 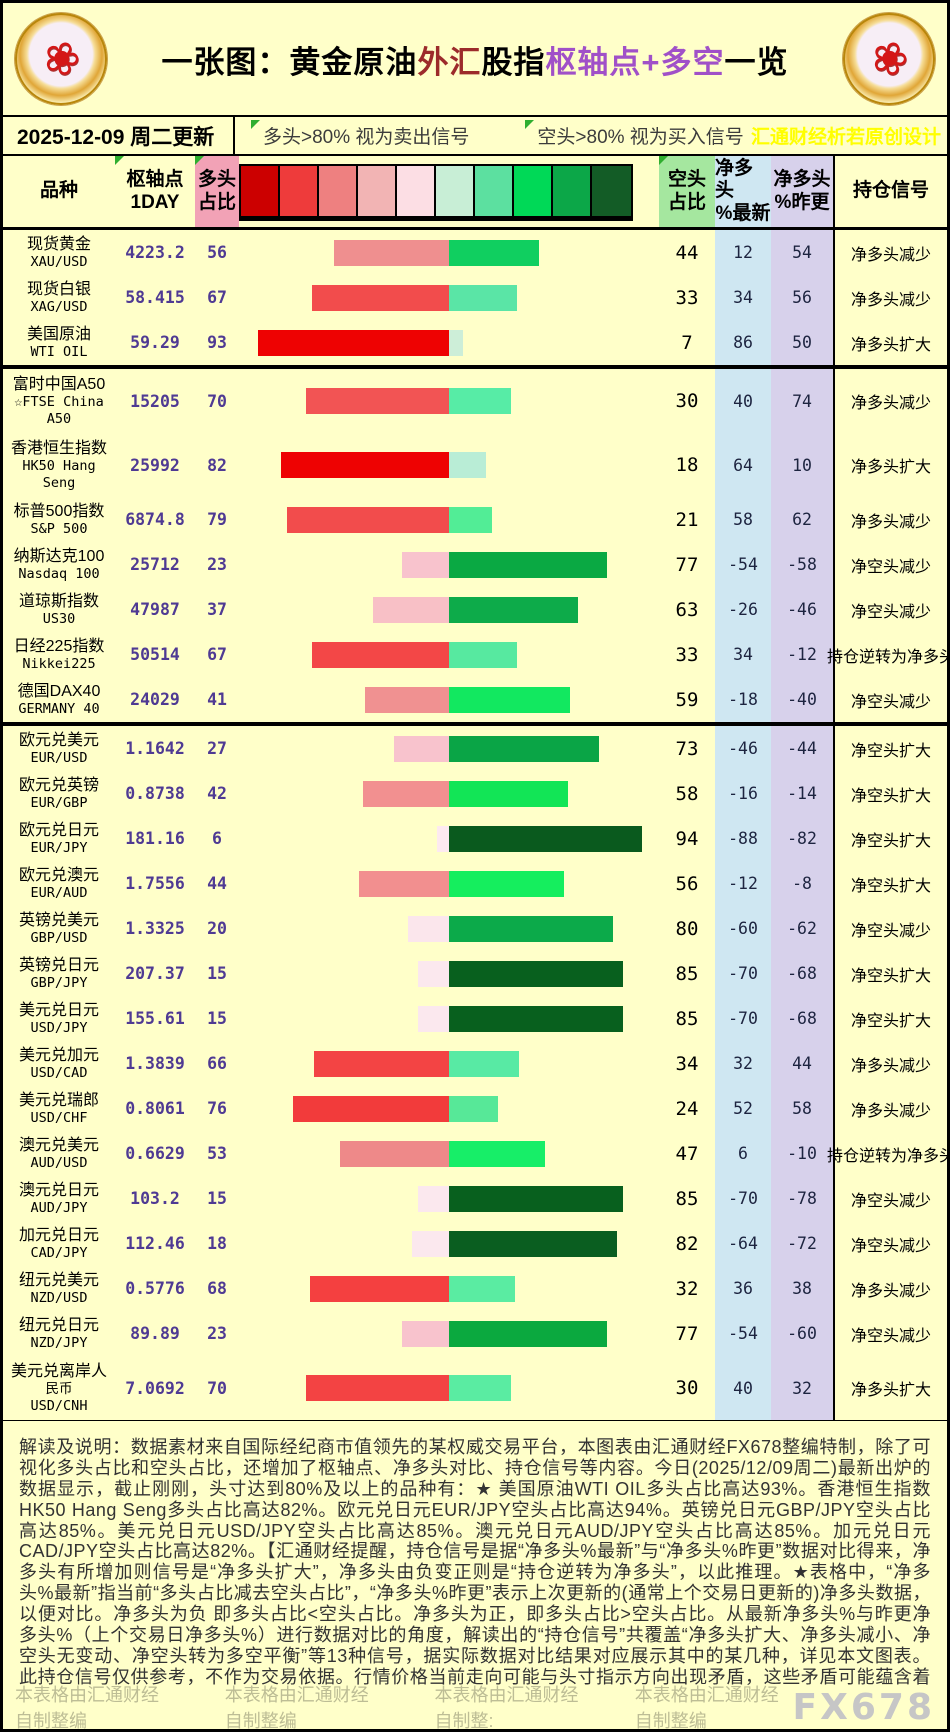 I want to click on credit-text: 本表格由汇通财经自制整:, so click(x=506, y=1708).